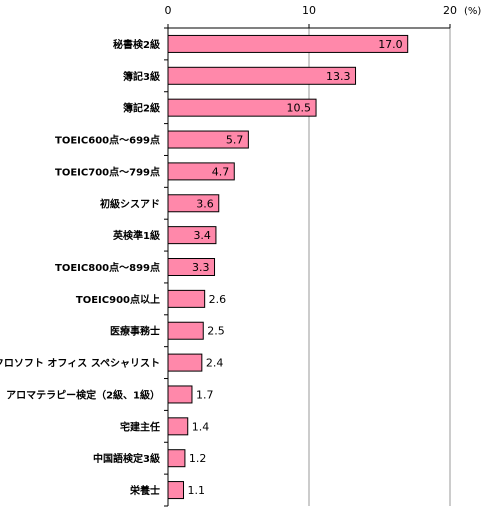  What do you see at coordinates (135, 331) in the screenshot?
I see `category-label: 医療事務士` at bounding box center [135, 331].